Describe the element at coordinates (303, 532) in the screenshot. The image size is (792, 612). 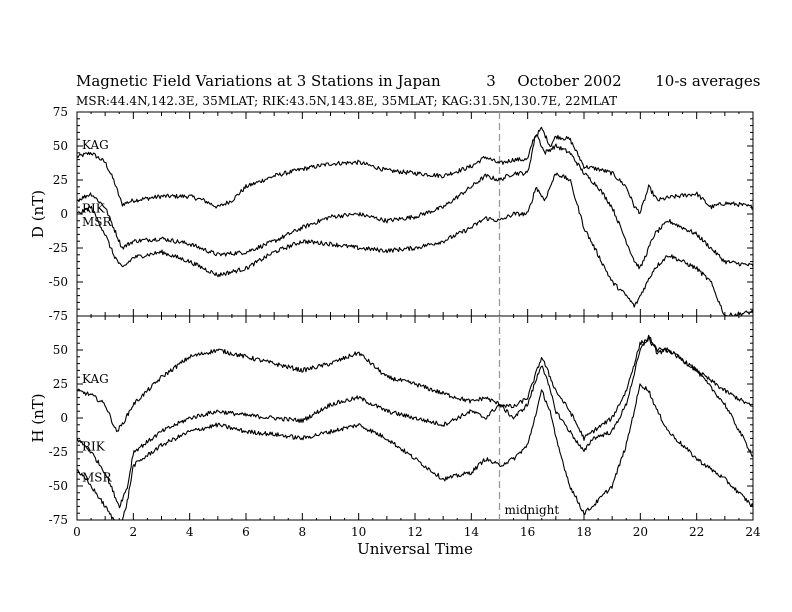
I see `x-tick-label: 8` at that location.